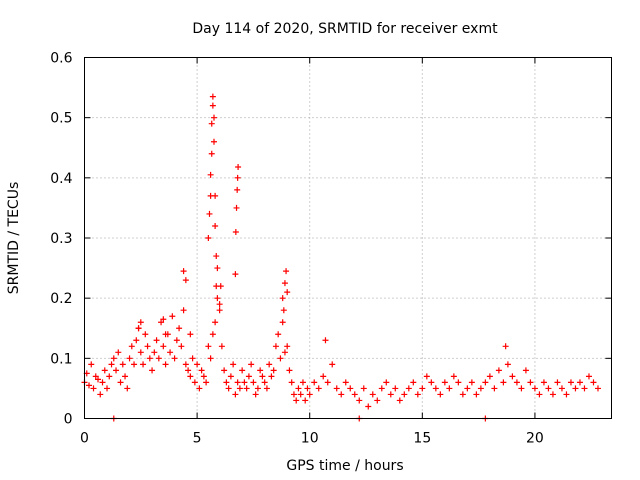 This screenshot has width=640, height=480. What do you see at coordinates (61, 239) in the screenshot?
I see `y-tick-label: 0.3` at bounding box center [61, 239].